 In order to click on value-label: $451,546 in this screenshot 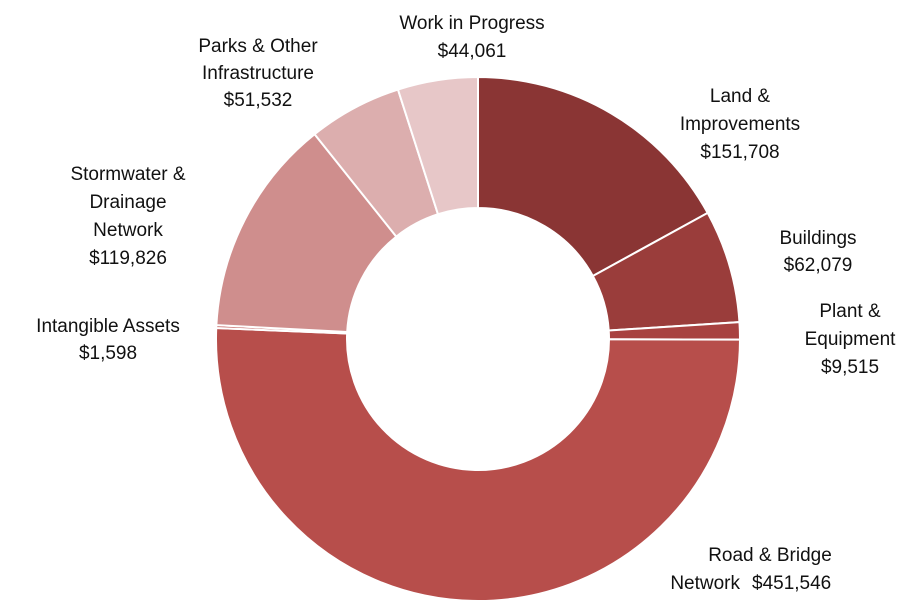, I will do `click(791, 583)`.